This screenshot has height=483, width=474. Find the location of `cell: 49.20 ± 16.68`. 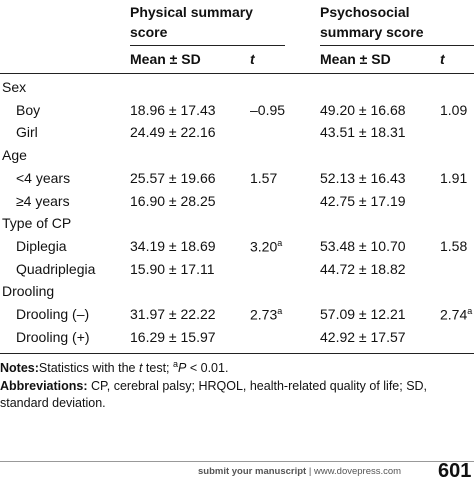

cell: 49.20 ± 16.68 is located at coordinates (363, 110).